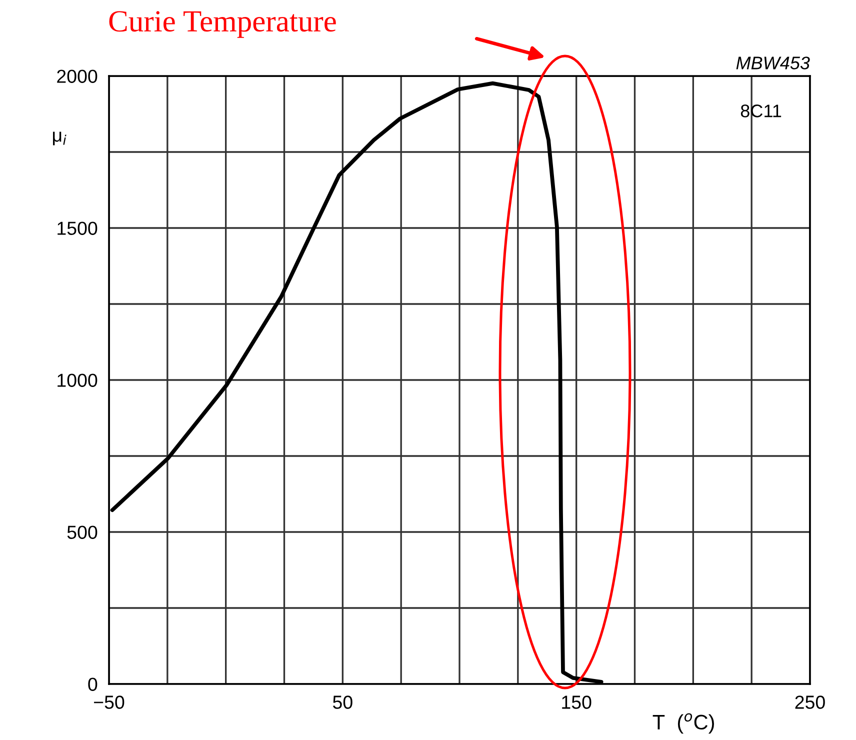 The image size is (856, 740). Describe the element at coordinates (222, 24) in the screenshot. I see `chart-title: Curie Temperature` at that location.